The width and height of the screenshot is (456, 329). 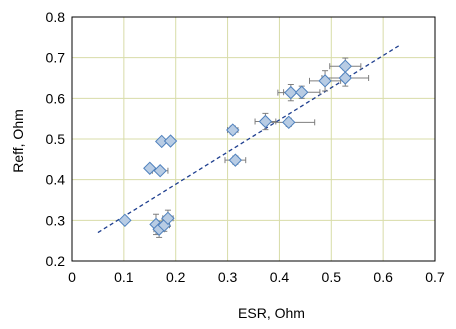 What do you see at coordinates (56, 220) in the screenshot?
I see `y-tick-label: 0.3` at bounding box center [56, 220].